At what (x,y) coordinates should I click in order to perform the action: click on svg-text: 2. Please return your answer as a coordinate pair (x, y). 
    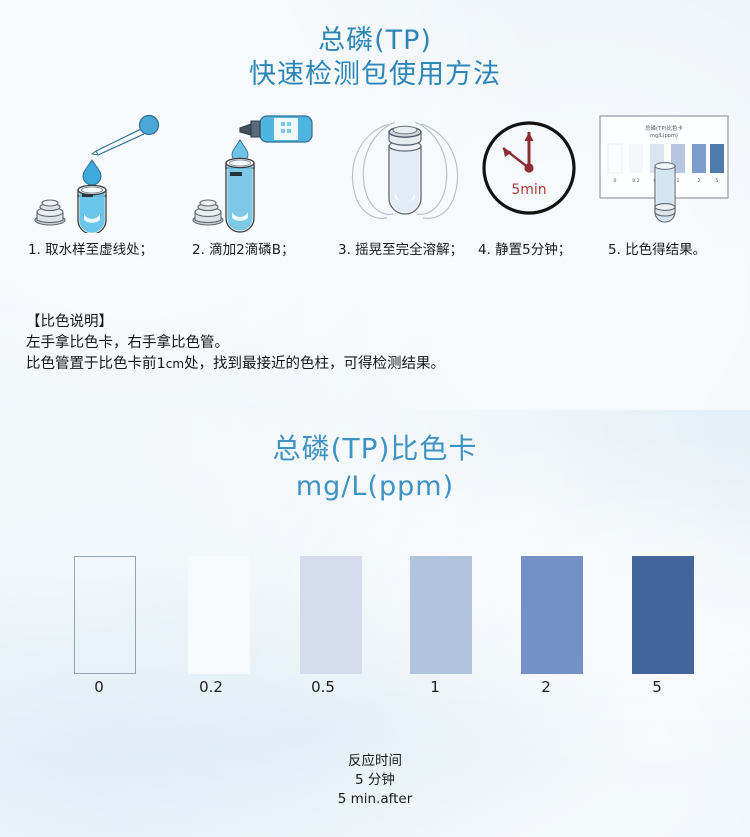
    Looking at the image, I should click on (699, 181).